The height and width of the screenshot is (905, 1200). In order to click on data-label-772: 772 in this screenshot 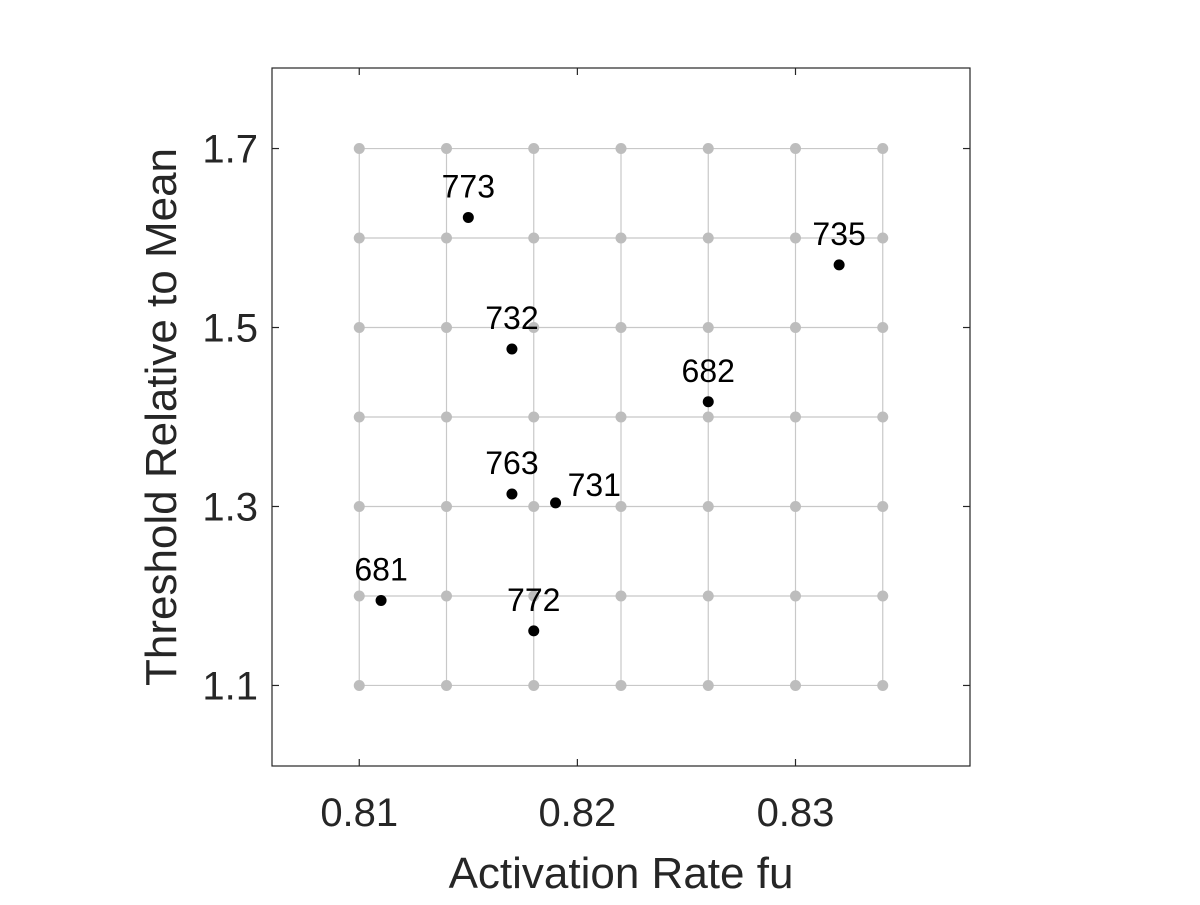, I will do `click(533, 600)`.